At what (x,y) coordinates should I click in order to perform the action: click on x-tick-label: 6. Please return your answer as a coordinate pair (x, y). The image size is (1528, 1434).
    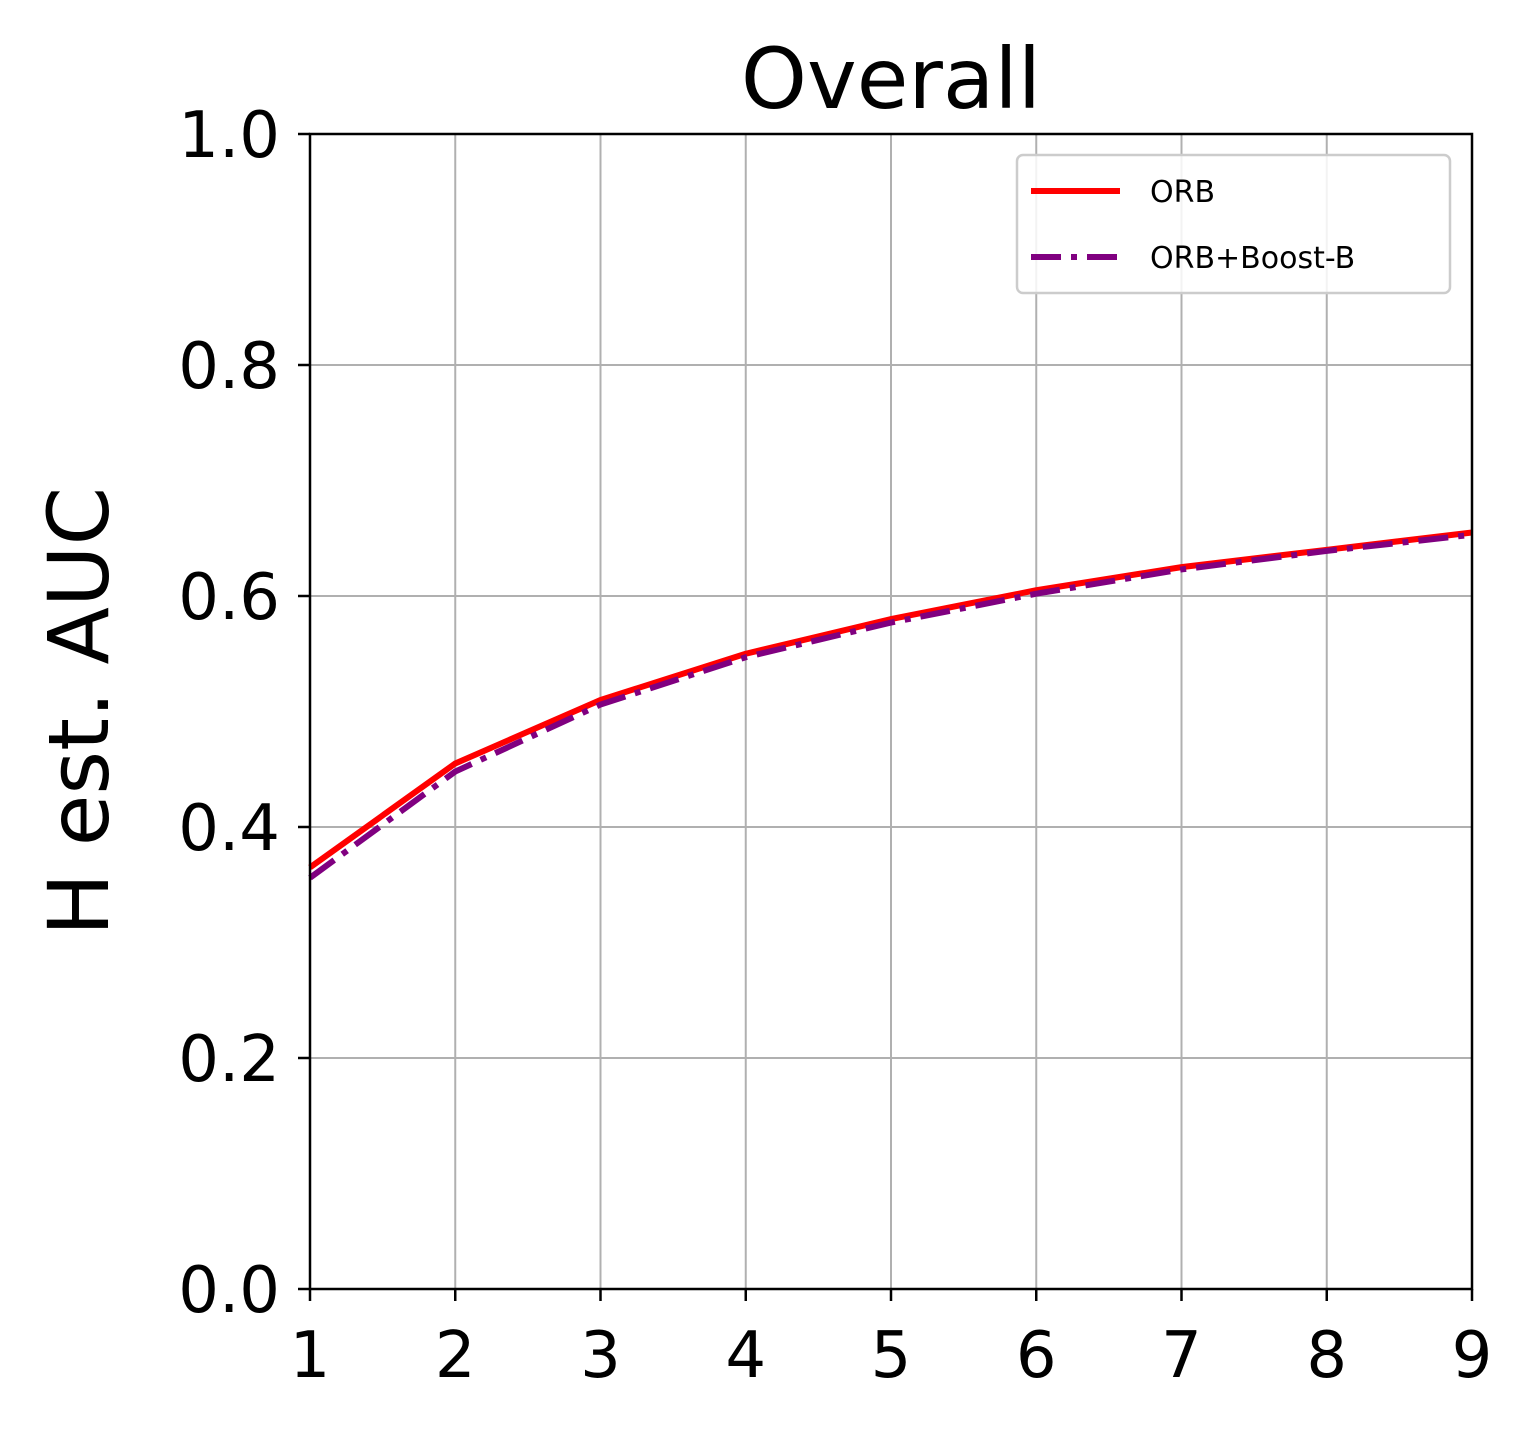
    Looking at the image, I should click on (1036, 1356).